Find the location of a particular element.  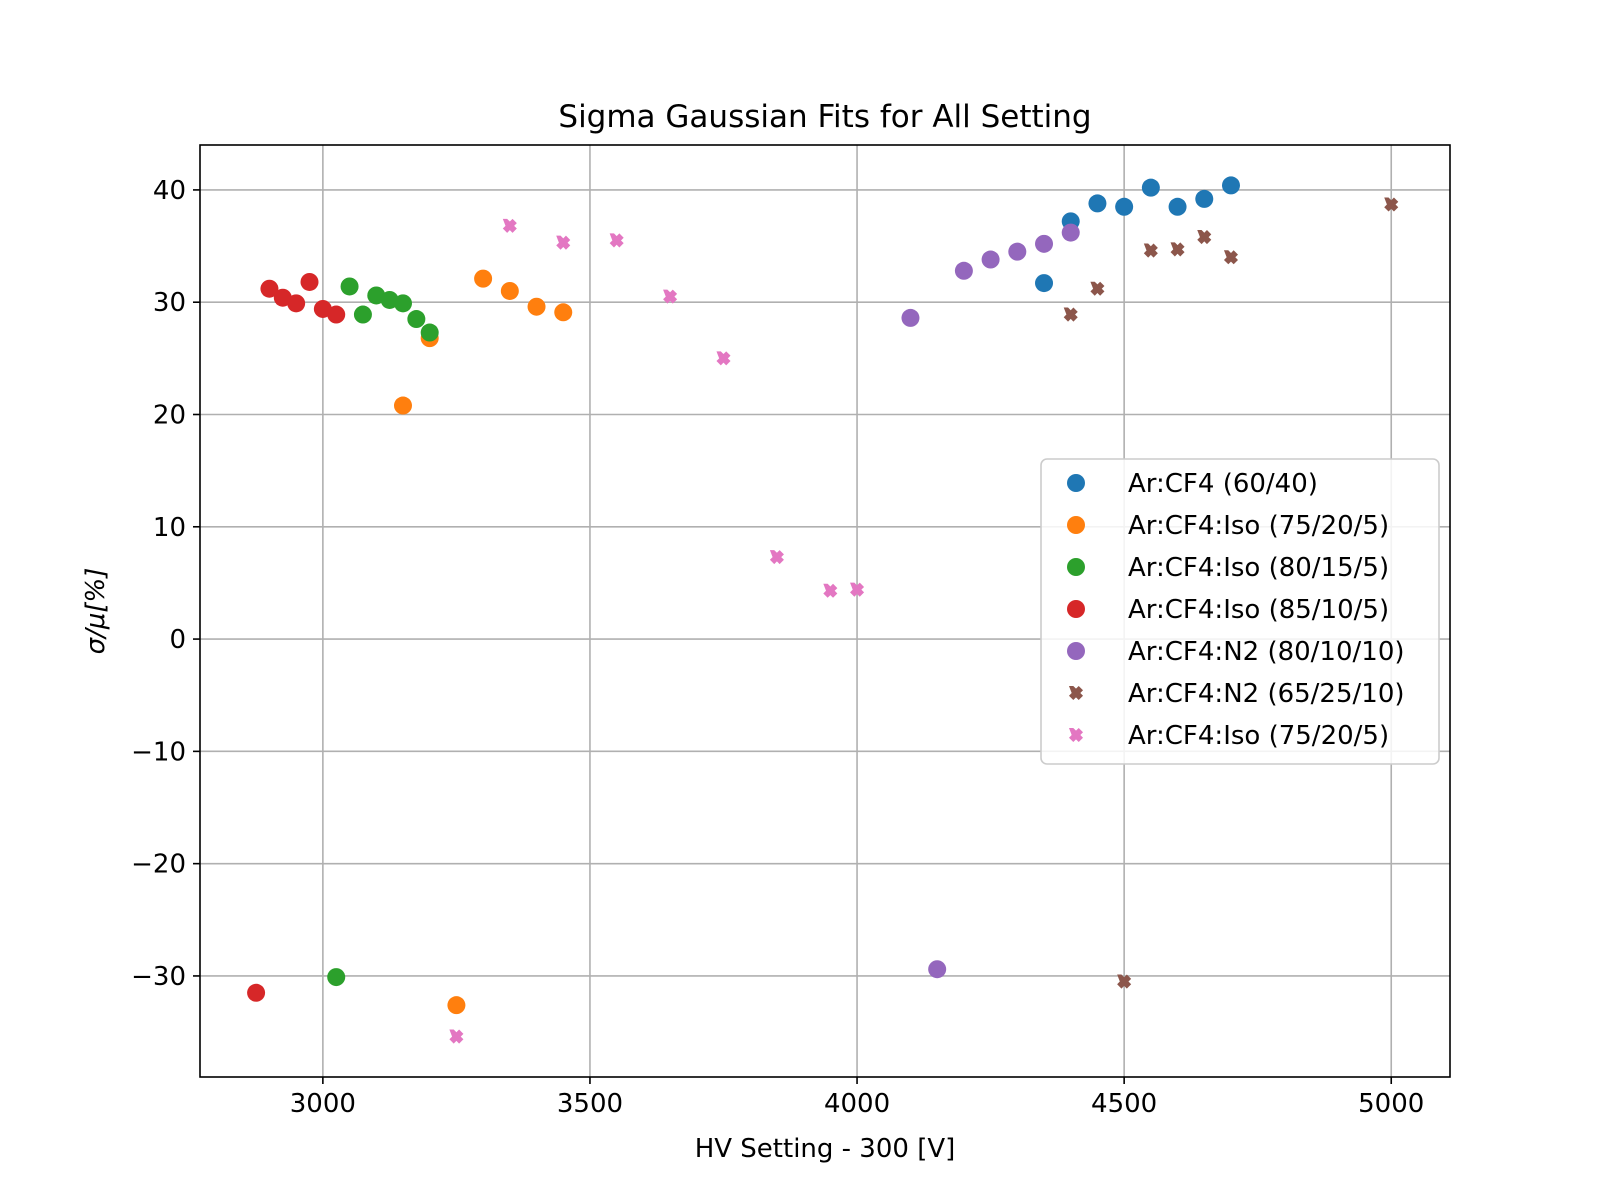

legend-label: Ar:CF4:Iso (85/10/5) is located at coordinates (1258, 610).